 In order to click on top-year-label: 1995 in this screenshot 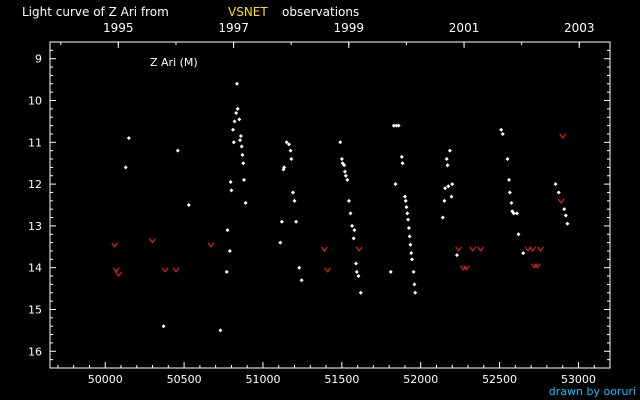, I will do `click(118, 28)`.